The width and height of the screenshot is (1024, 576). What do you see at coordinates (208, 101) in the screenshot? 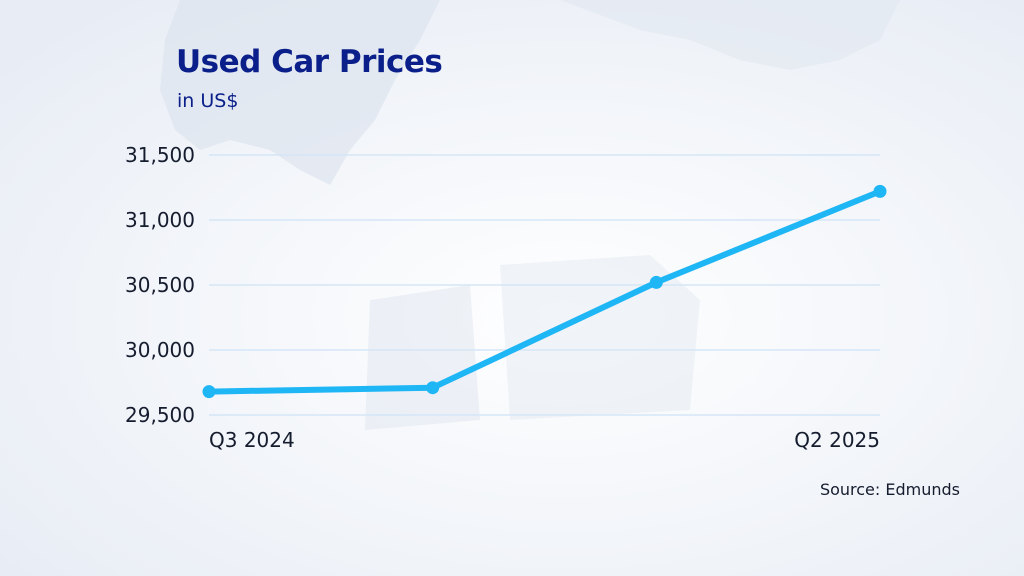
I see `chart-subtitle: in US$` at bounding box center [208, 101].